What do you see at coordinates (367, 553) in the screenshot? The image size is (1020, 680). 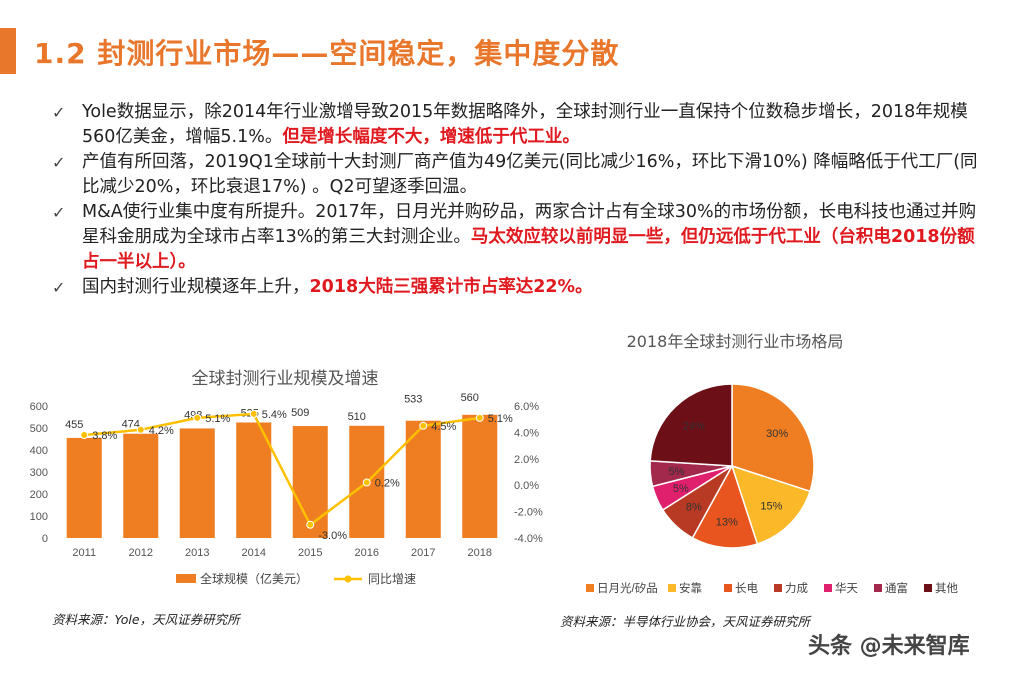 I see `x-tick-label: 2016` at bounding box center [367, 553].